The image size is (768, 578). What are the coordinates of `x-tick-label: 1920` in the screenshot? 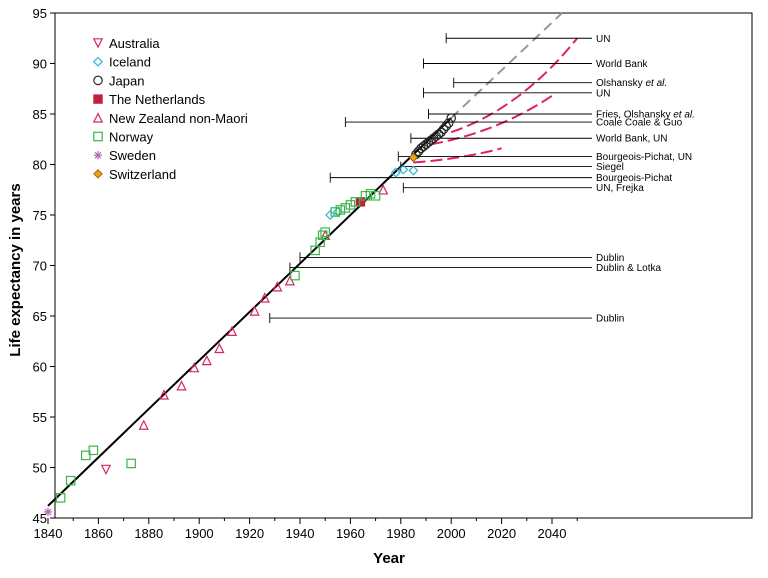 It's located at (249, 533).